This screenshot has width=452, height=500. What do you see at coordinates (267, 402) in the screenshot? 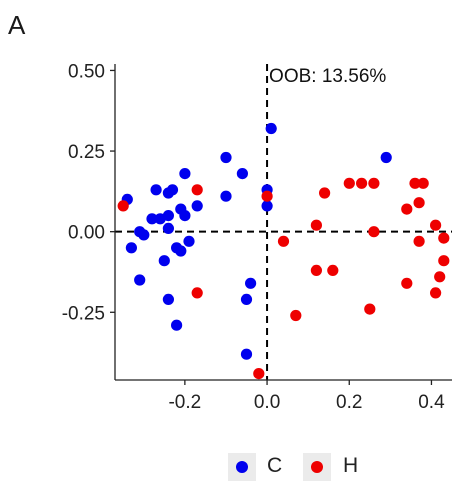
I see `x-tick-label: 0.0` at bounding box center [267, 402].